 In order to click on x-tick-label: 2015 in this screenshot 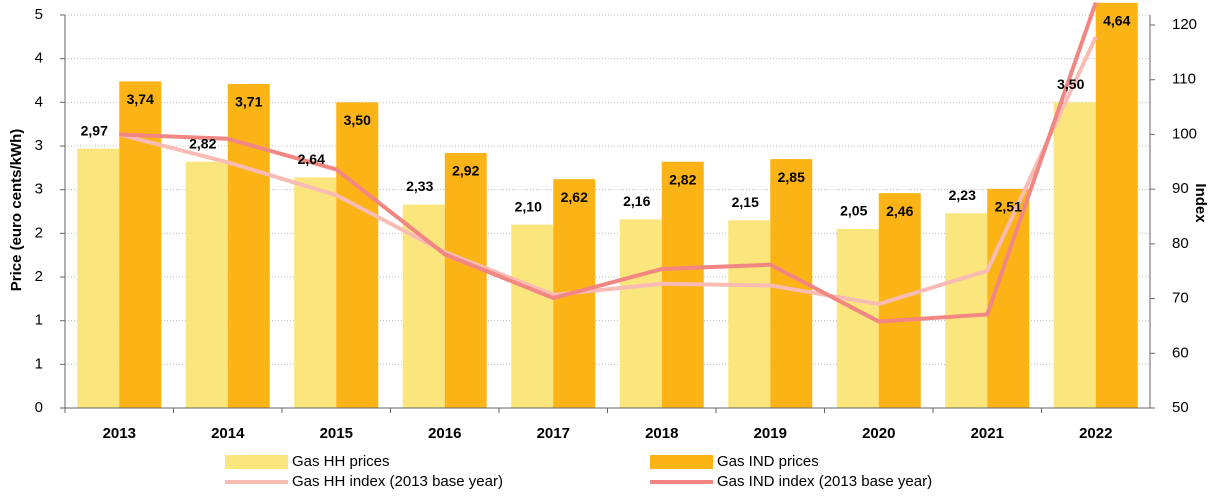, I will do `click(336, 433)`.